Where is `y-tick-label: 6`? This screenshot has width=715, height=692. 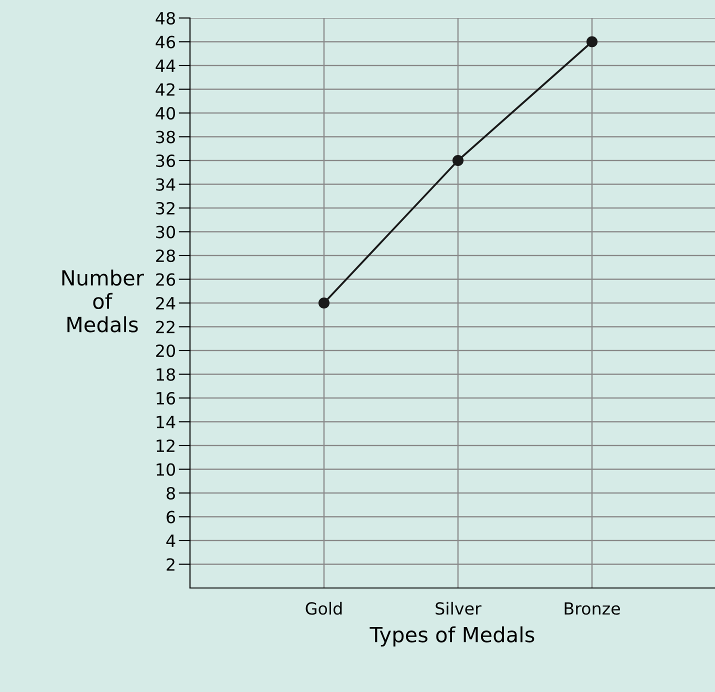
y-tick-label: 6 is located at coordinates (171, 517).